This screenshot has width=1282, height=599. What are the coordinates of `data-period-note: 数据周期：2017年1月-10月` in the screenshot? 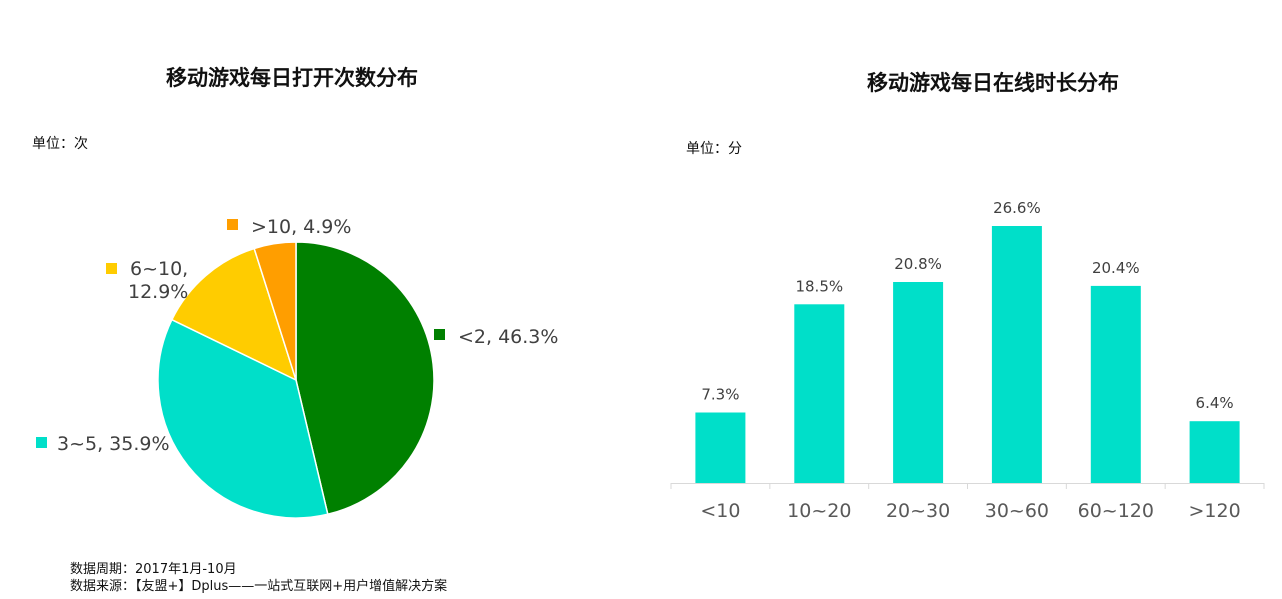 It's located at (153, 569).